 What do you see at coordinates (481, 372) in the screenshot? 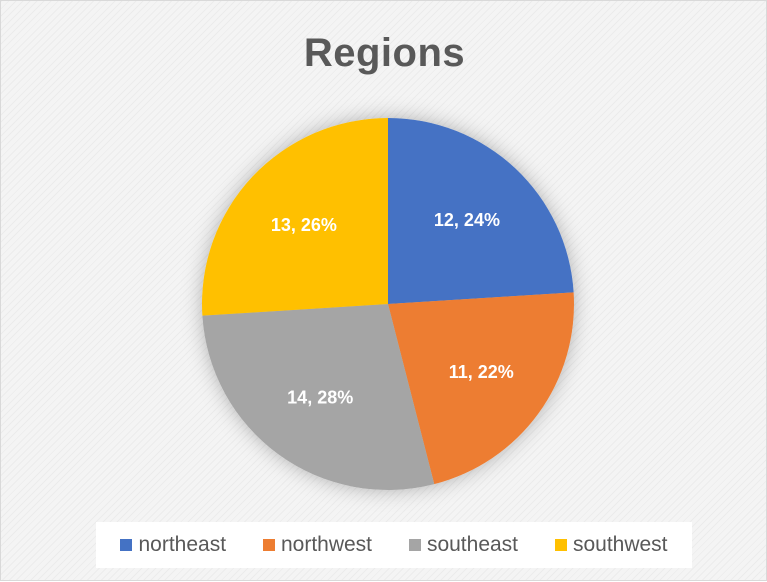
I see `data-label-northwest: 11, 22%` at bounding box center [481, 372].